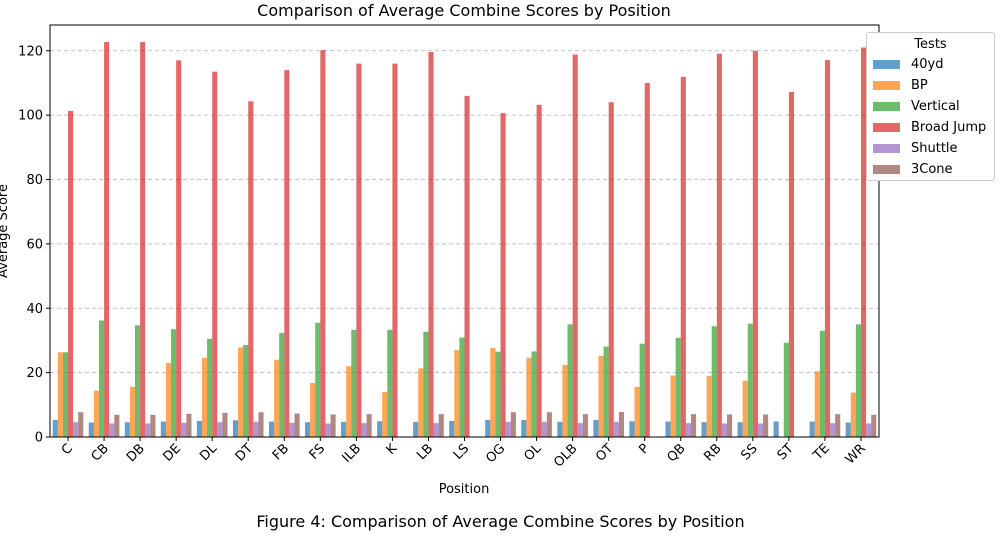  Describe the element at coordinates (172, 453) in the screenshot. I see `x-tick-label: DE` at that location.